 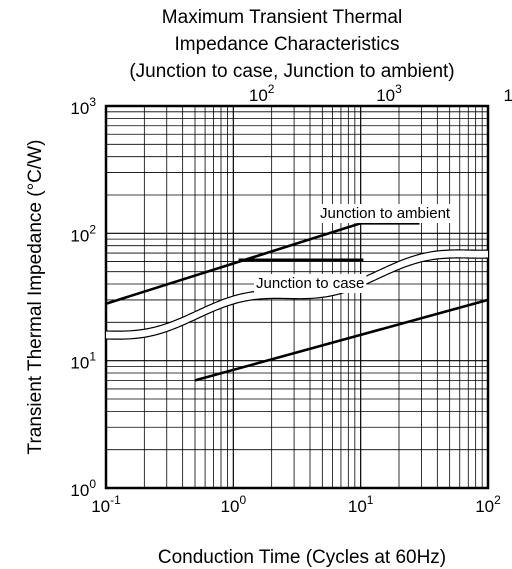 What do you see at coordinates (92, 484) in the screenshot?
I see `y-tick-label-exponent: 0` at bounding box center [92, 484].